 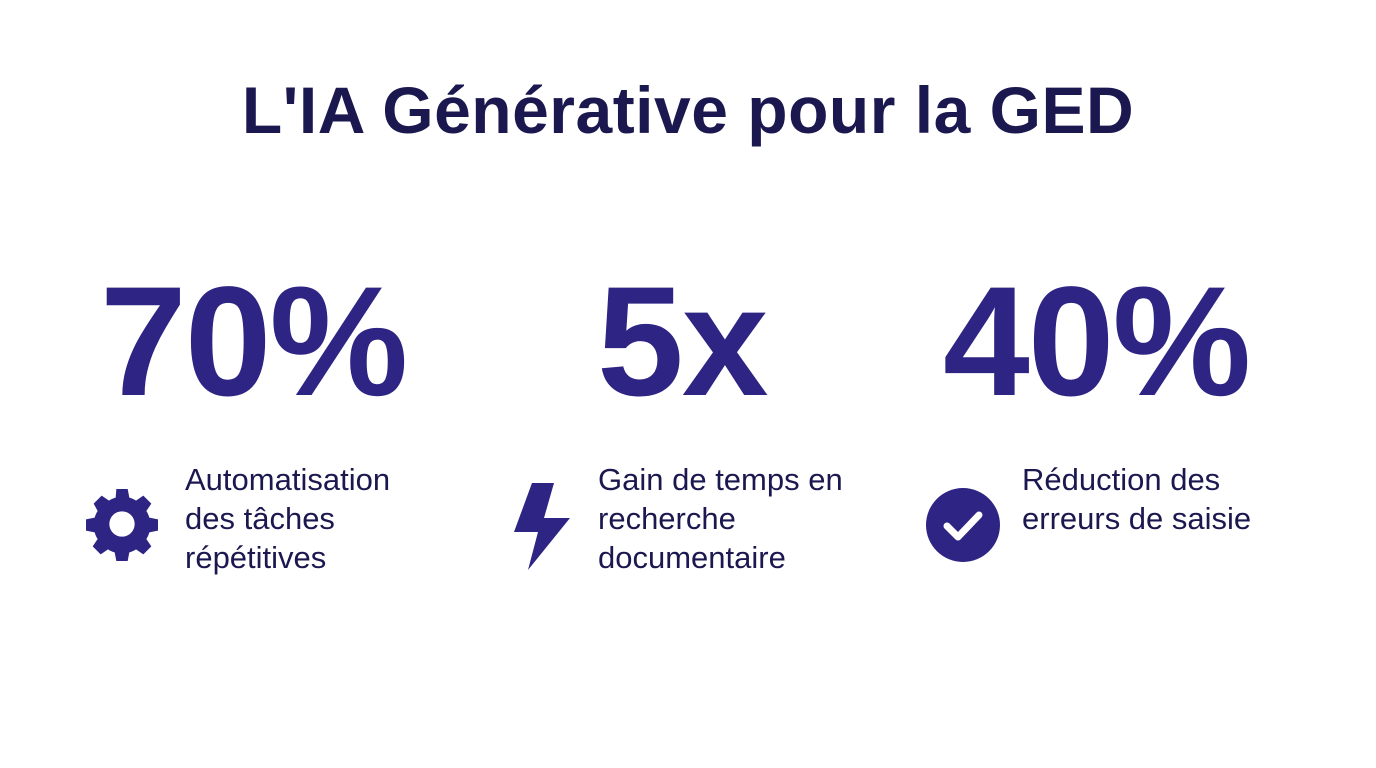 I want to click on stat-description-line: des tâches, so click(x=260, y=518).